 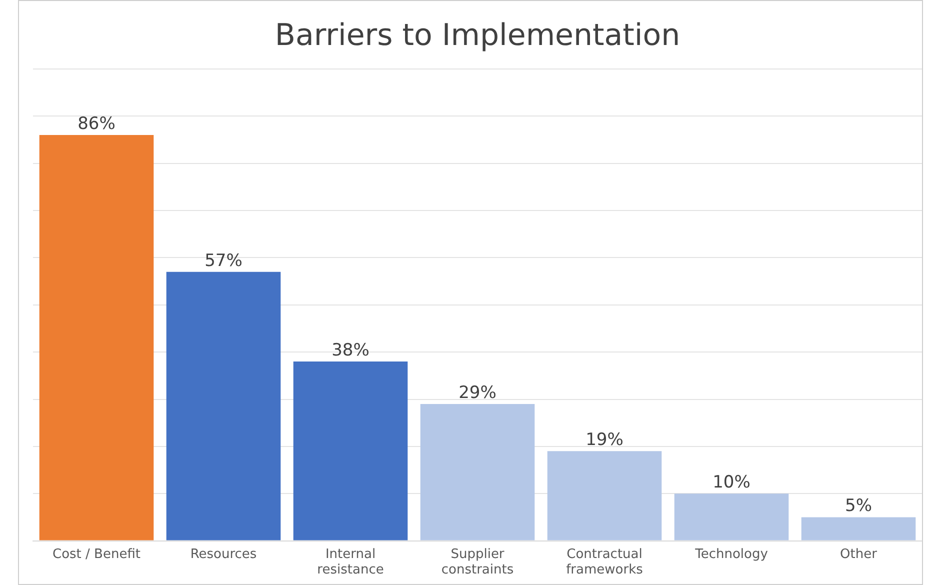 What do you see at coordinates (97, 124) in the screenshot?
I see `data-label: 86%` at bounding box center [97, 124].